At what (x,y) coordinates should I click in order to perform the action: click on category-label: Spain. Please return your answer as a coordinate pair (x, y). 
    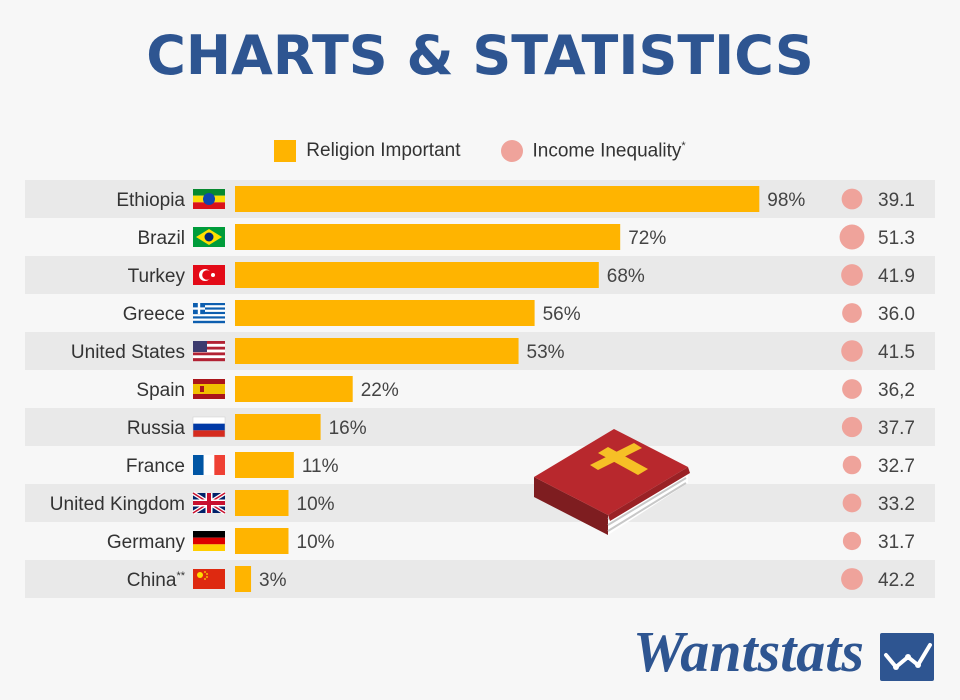
    Looking at the image, I should click on (160, 390).